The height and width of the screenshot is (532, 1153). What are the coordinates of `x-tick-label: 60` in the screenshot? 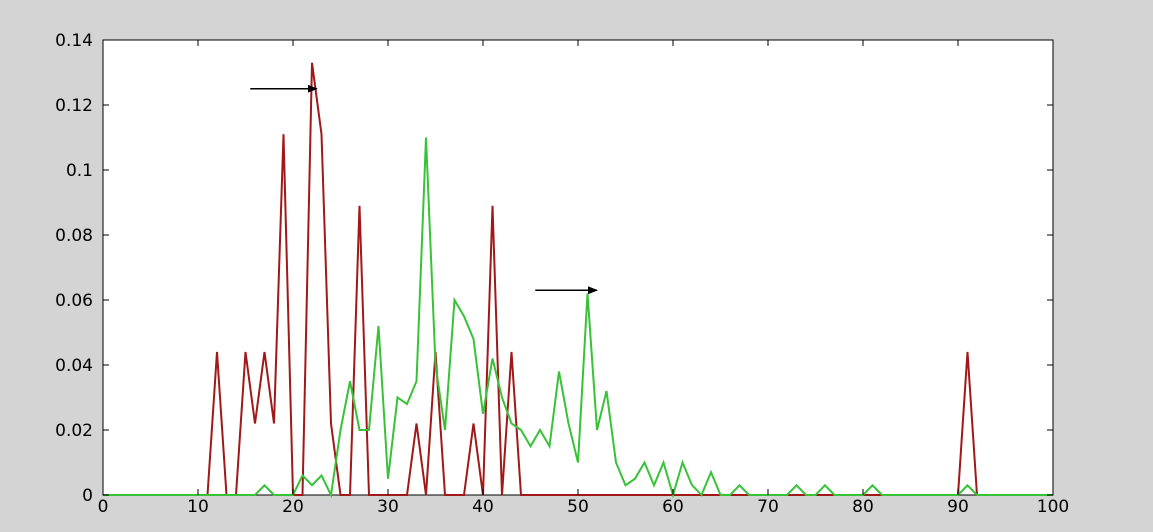 It's located at (673, 507).